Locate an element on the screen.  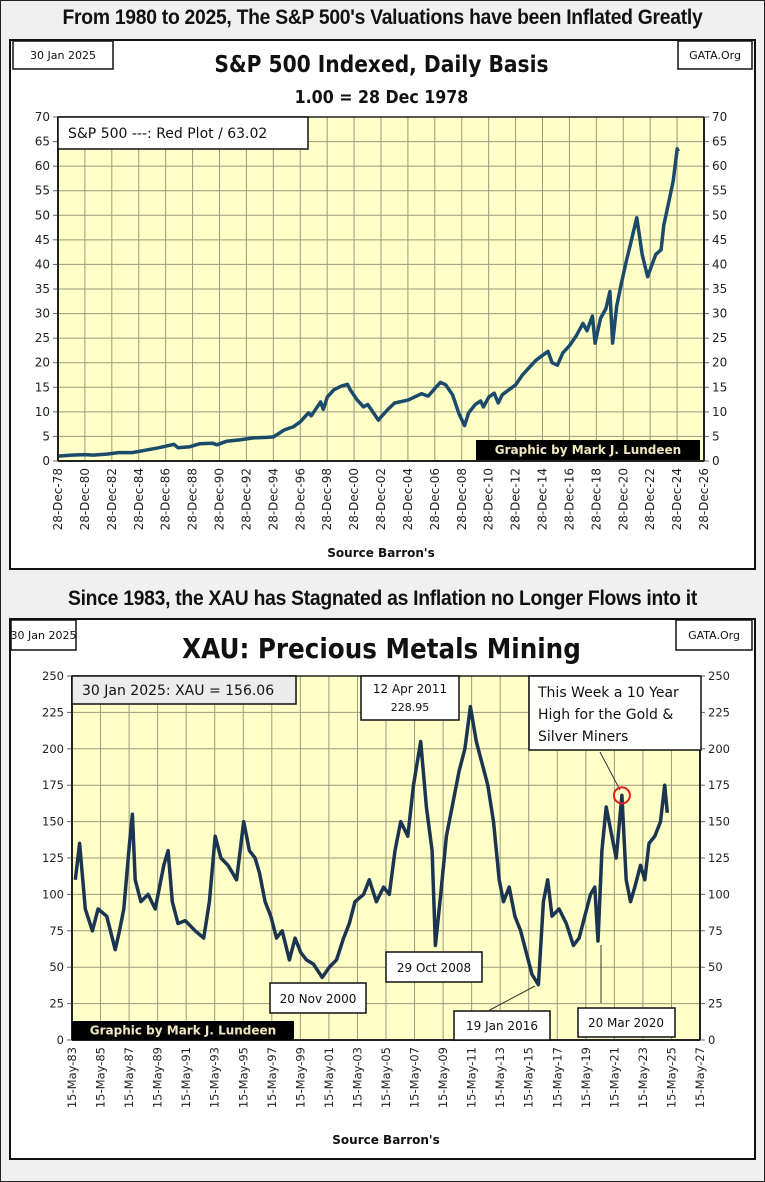
y-tick-label: 70 is located at coordinates (42, 117).